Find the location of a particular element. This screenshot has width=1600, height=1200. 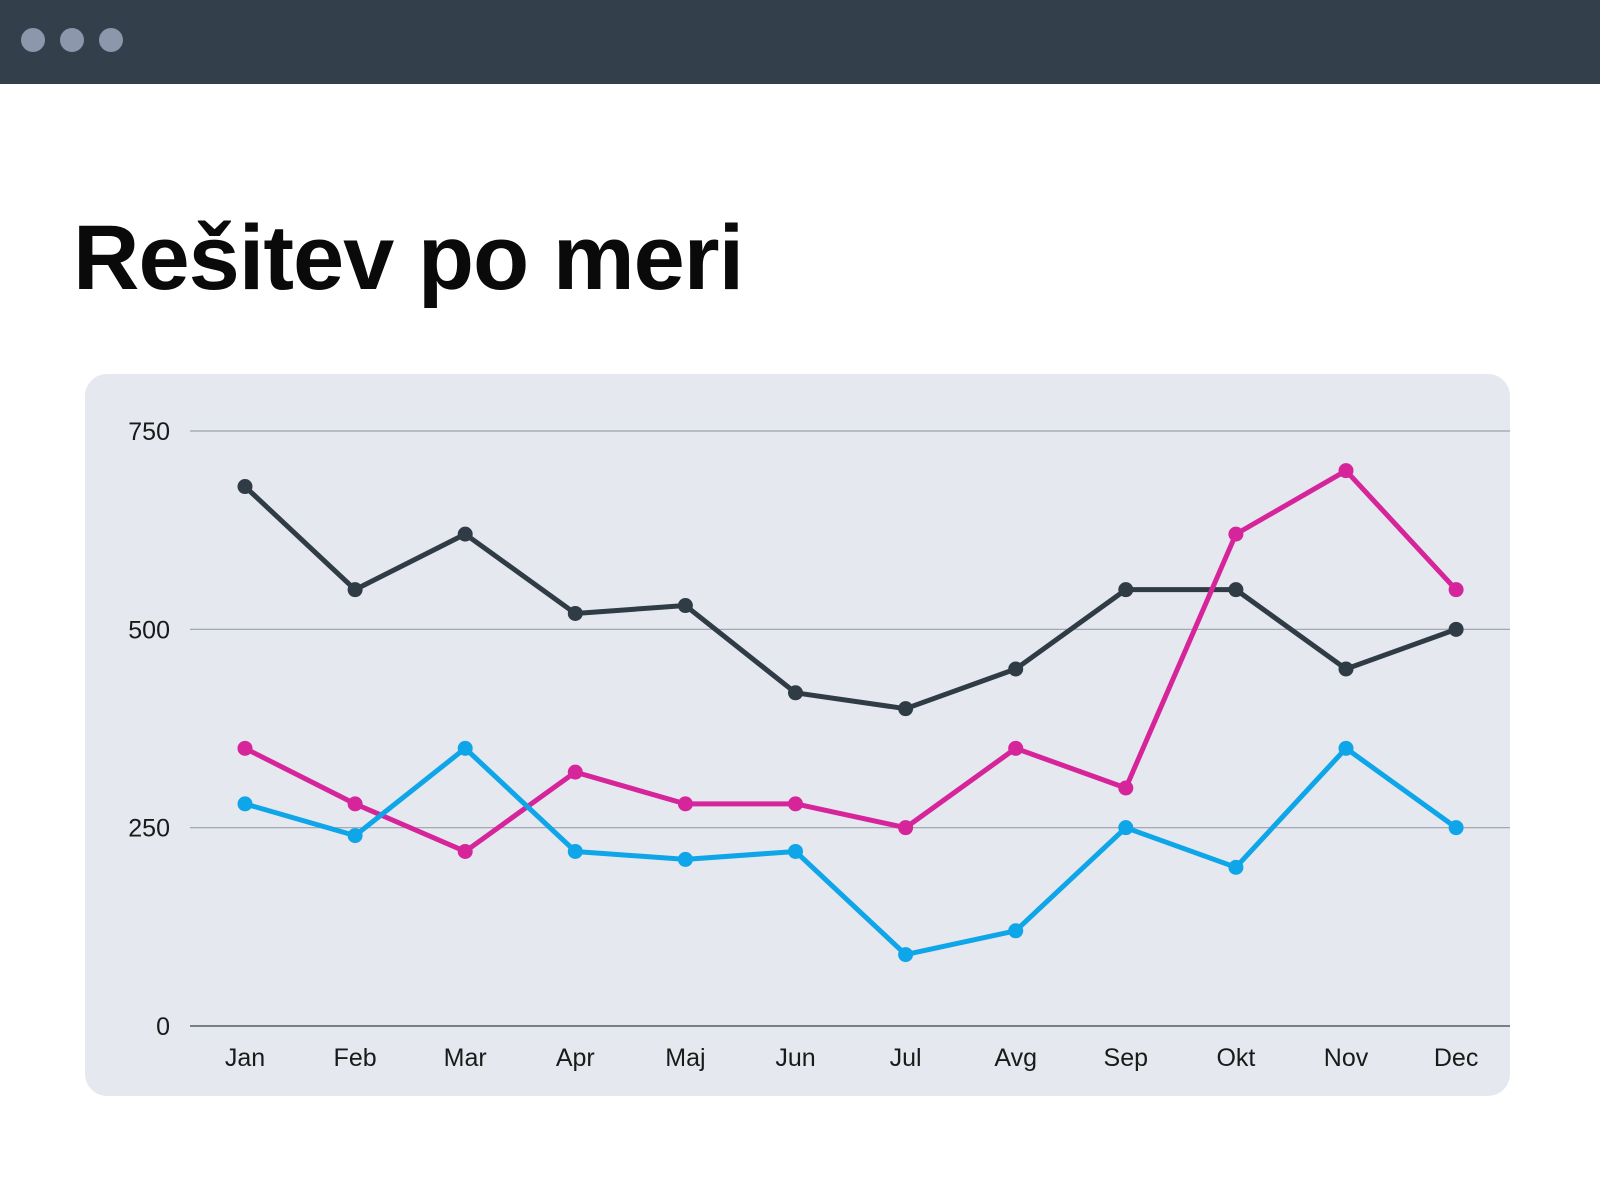

window-title-bar is located at coordinates (800, 42).